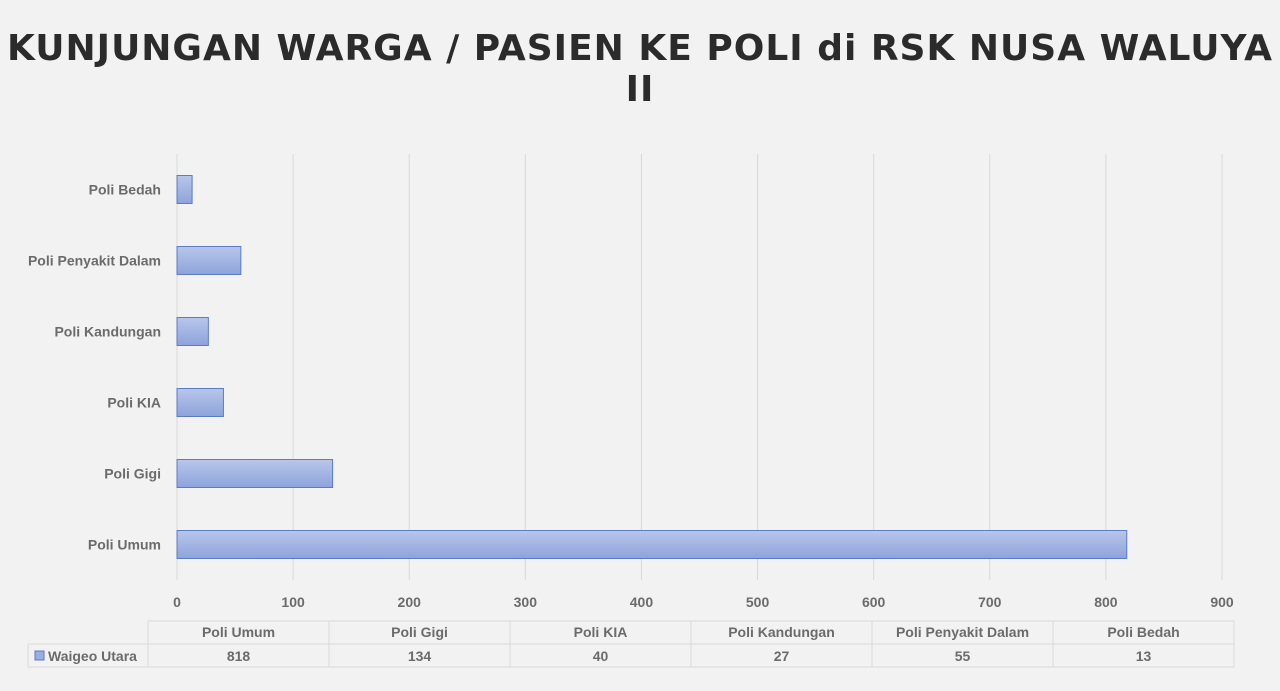  What do you see at coordinates (419, 632) in the screenshot?
I see `table-header-cell: Poli Gigi` at bounding box center [419, 632].